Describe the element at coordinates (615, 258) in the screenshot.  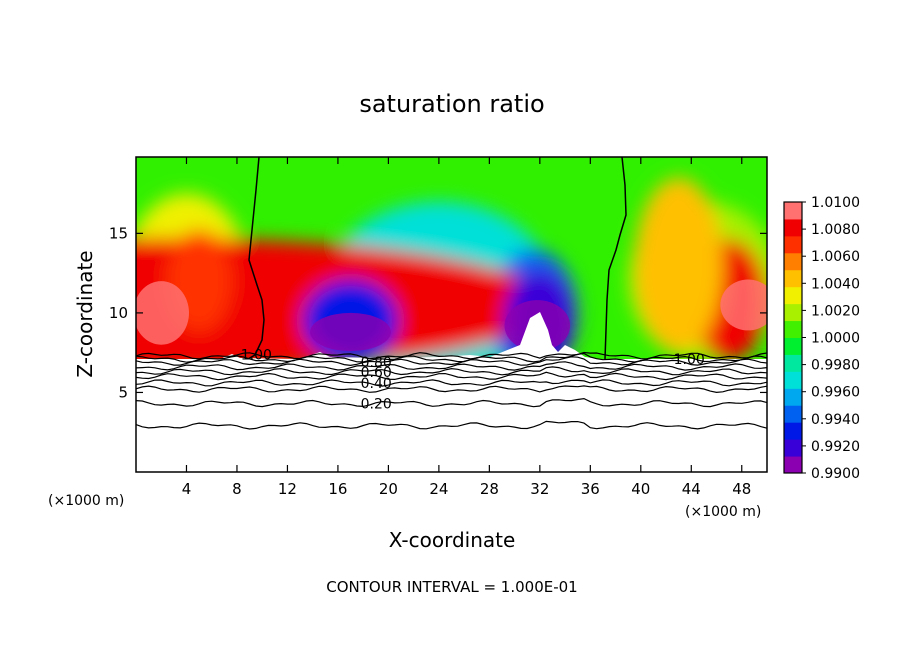
I see `contour-line-one-right` at that location.